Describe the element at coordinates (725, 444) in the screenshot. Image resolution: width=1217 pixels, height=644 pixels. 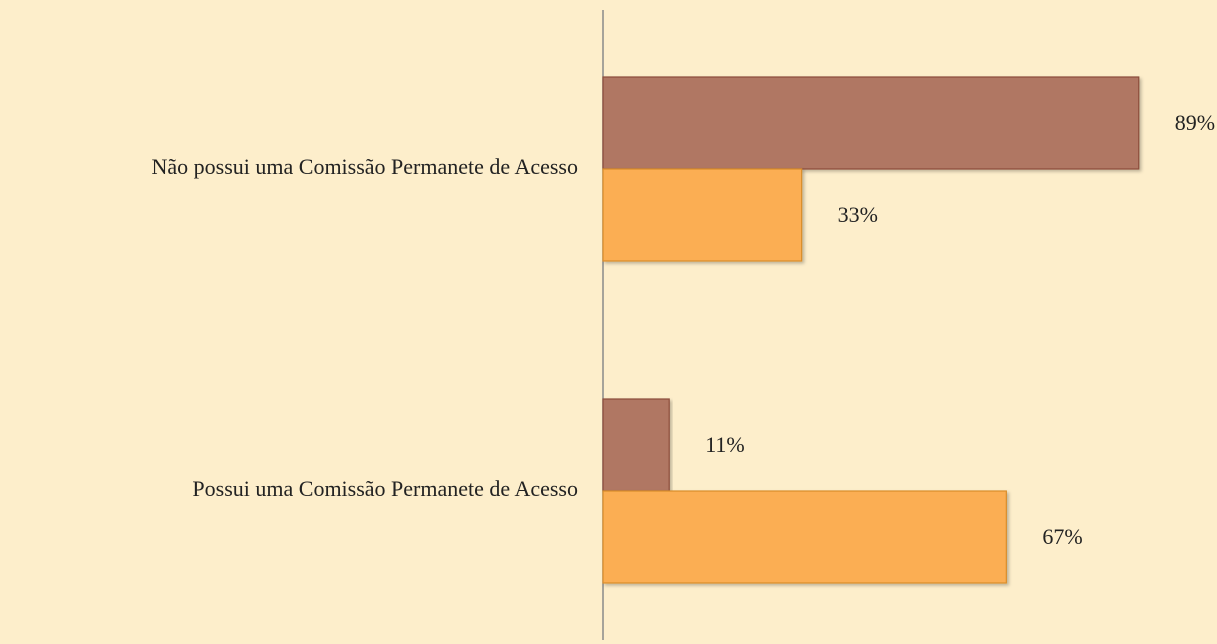
I see `value-label: 11%` at that location.